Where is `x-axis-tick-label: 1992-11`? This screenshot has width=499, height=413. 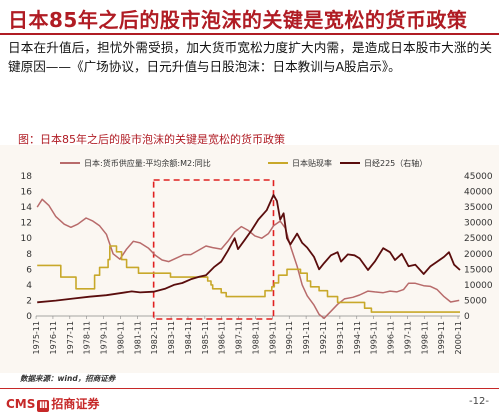 x-axis-tick-label: 1992-11 is located at coordinates (323, 337).